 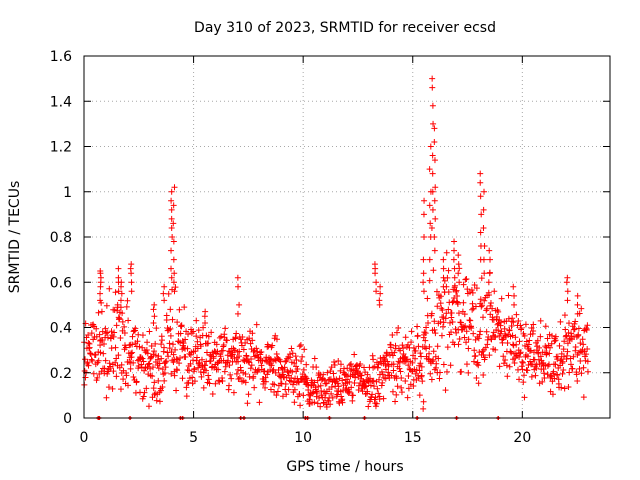 What do you see at coordinates (67, 419) in the screenshot?
I see `y-tick-label: 0` at bounding box center [67, 419].